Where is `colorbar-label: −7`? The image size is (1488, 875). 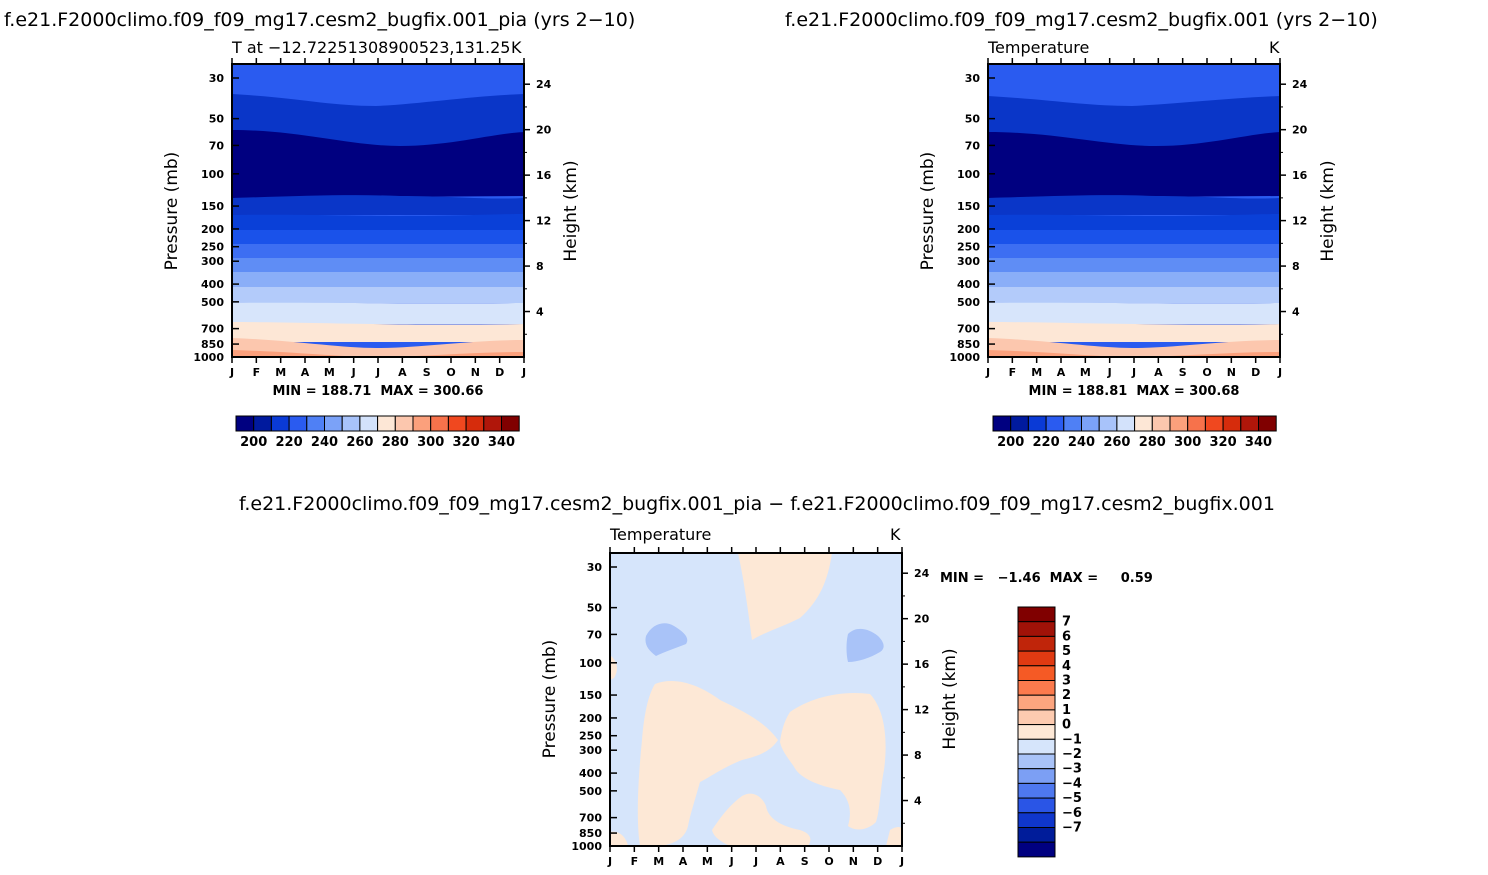 colorbar-label: −7 is located at coordinates (1072, 828).